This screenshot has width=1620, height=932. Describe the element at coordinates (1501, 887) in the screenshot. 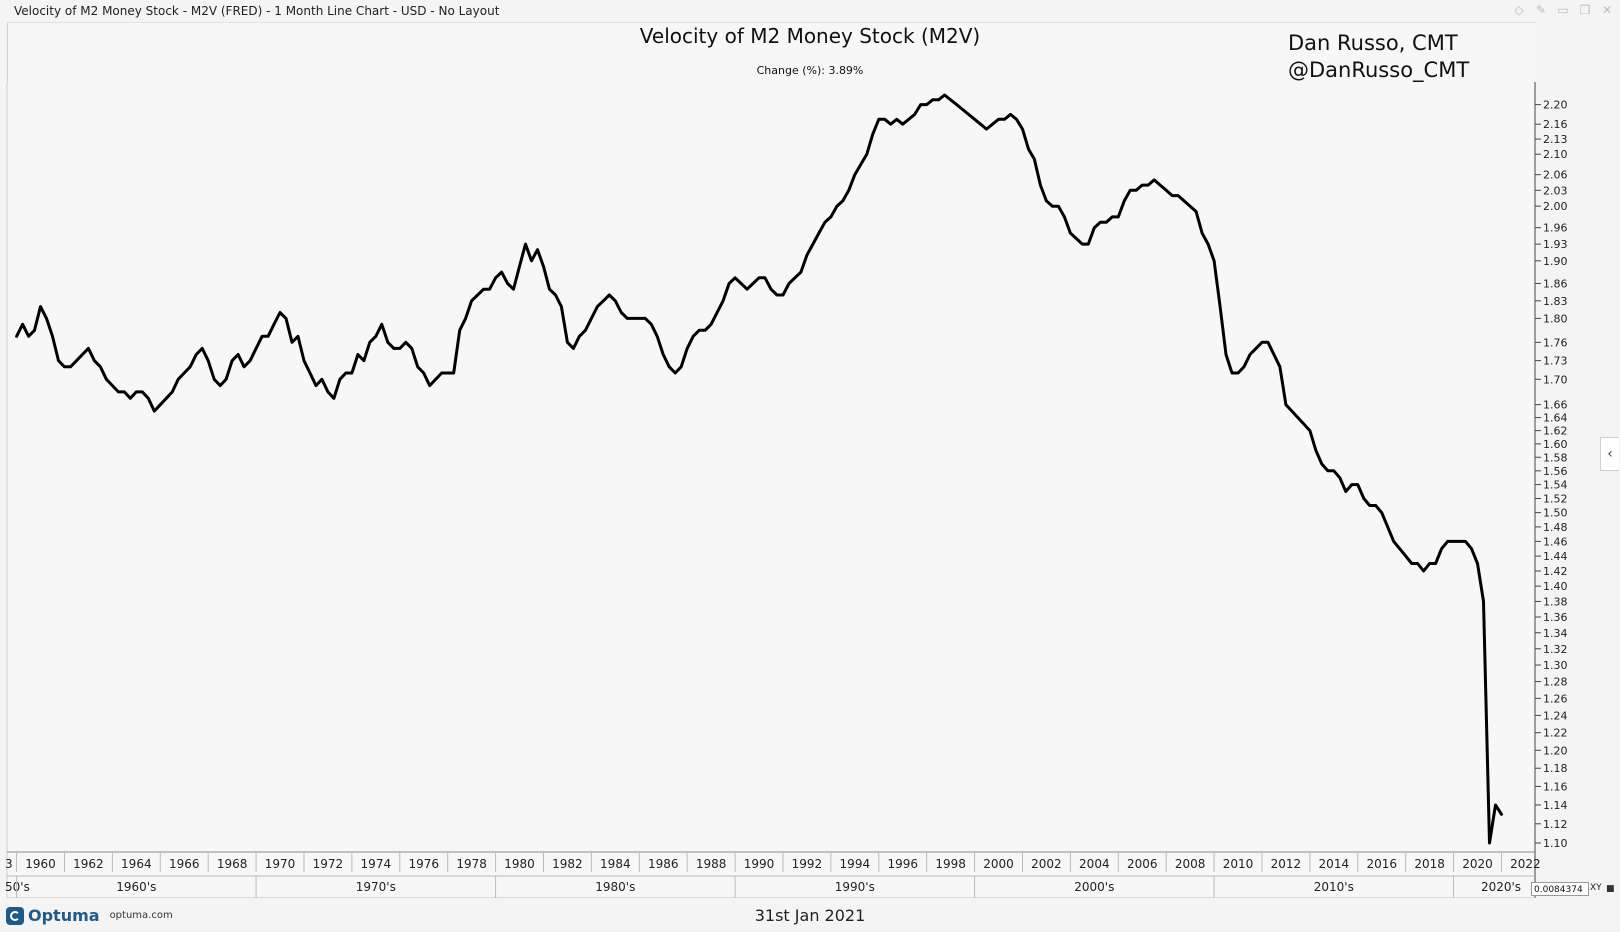

I see `x-decade-label: 2020's` at that location.